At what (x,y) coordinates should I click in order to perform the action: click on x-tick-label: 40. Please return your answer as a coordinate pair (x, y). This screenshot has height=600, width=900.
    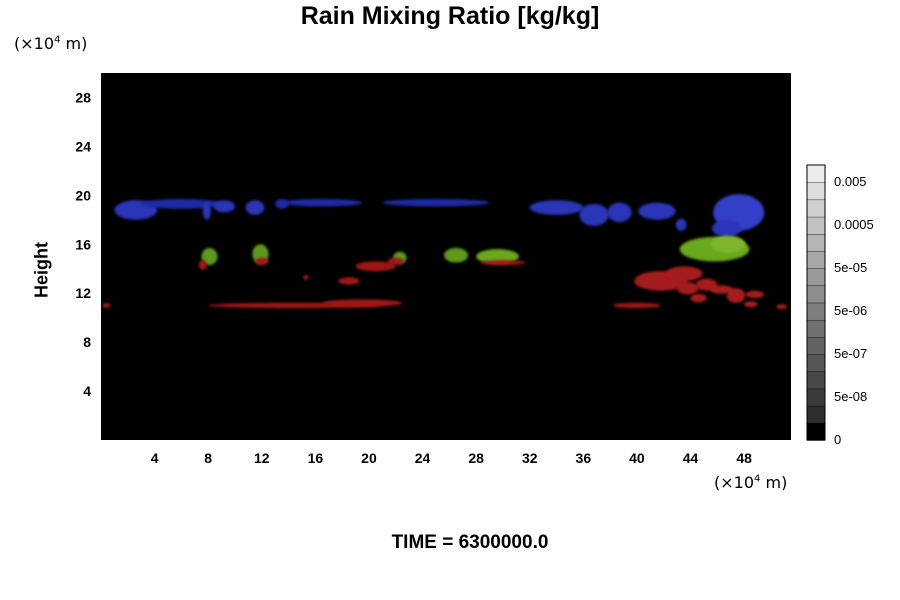
    Looking at the image, I should click on (637, 458).